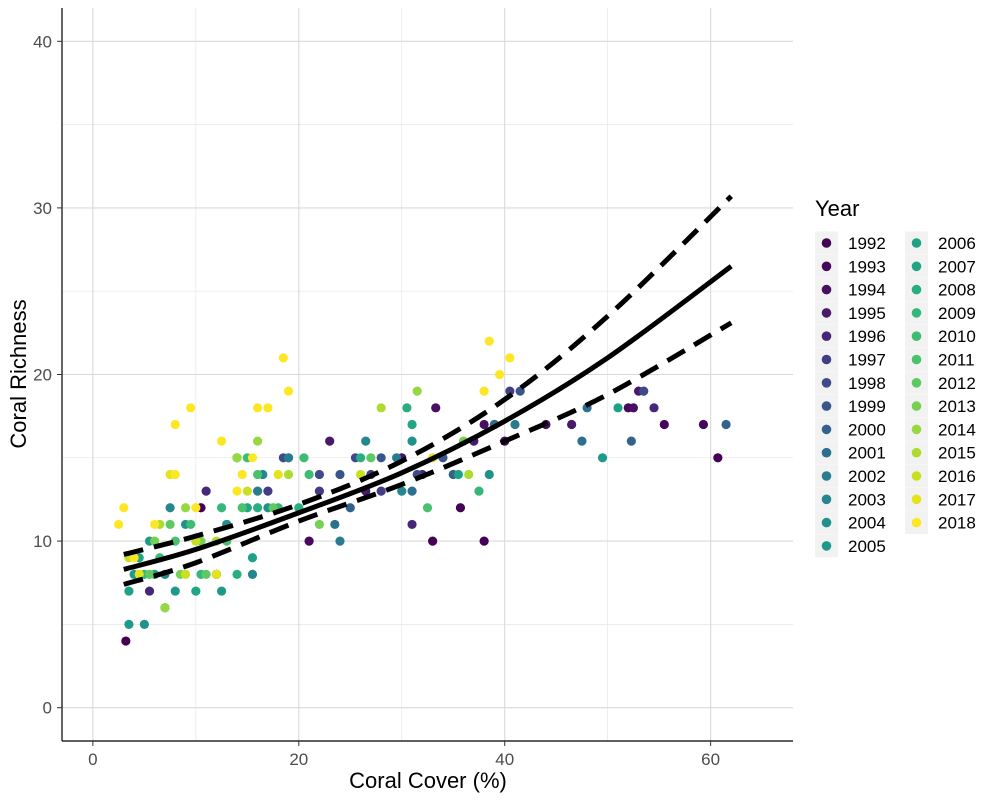  I want to click on x-axis-title: Coral Cover (%), so click(428, 780).